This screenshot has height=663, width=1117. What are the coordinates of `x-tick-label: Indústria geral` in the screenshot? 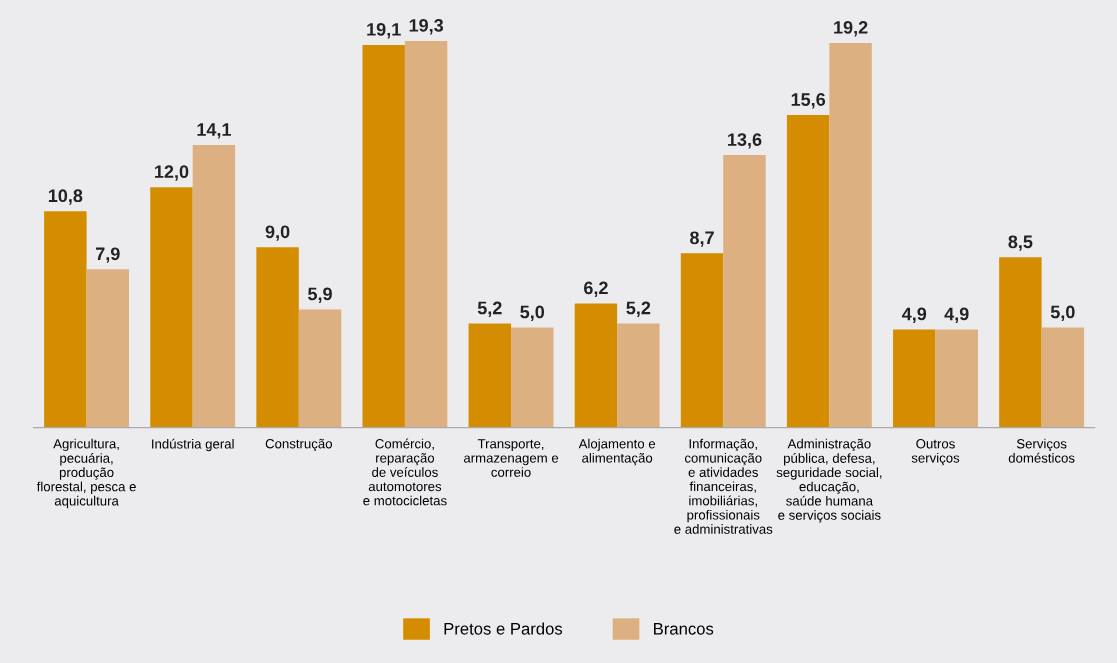 It's located at (193, 445).